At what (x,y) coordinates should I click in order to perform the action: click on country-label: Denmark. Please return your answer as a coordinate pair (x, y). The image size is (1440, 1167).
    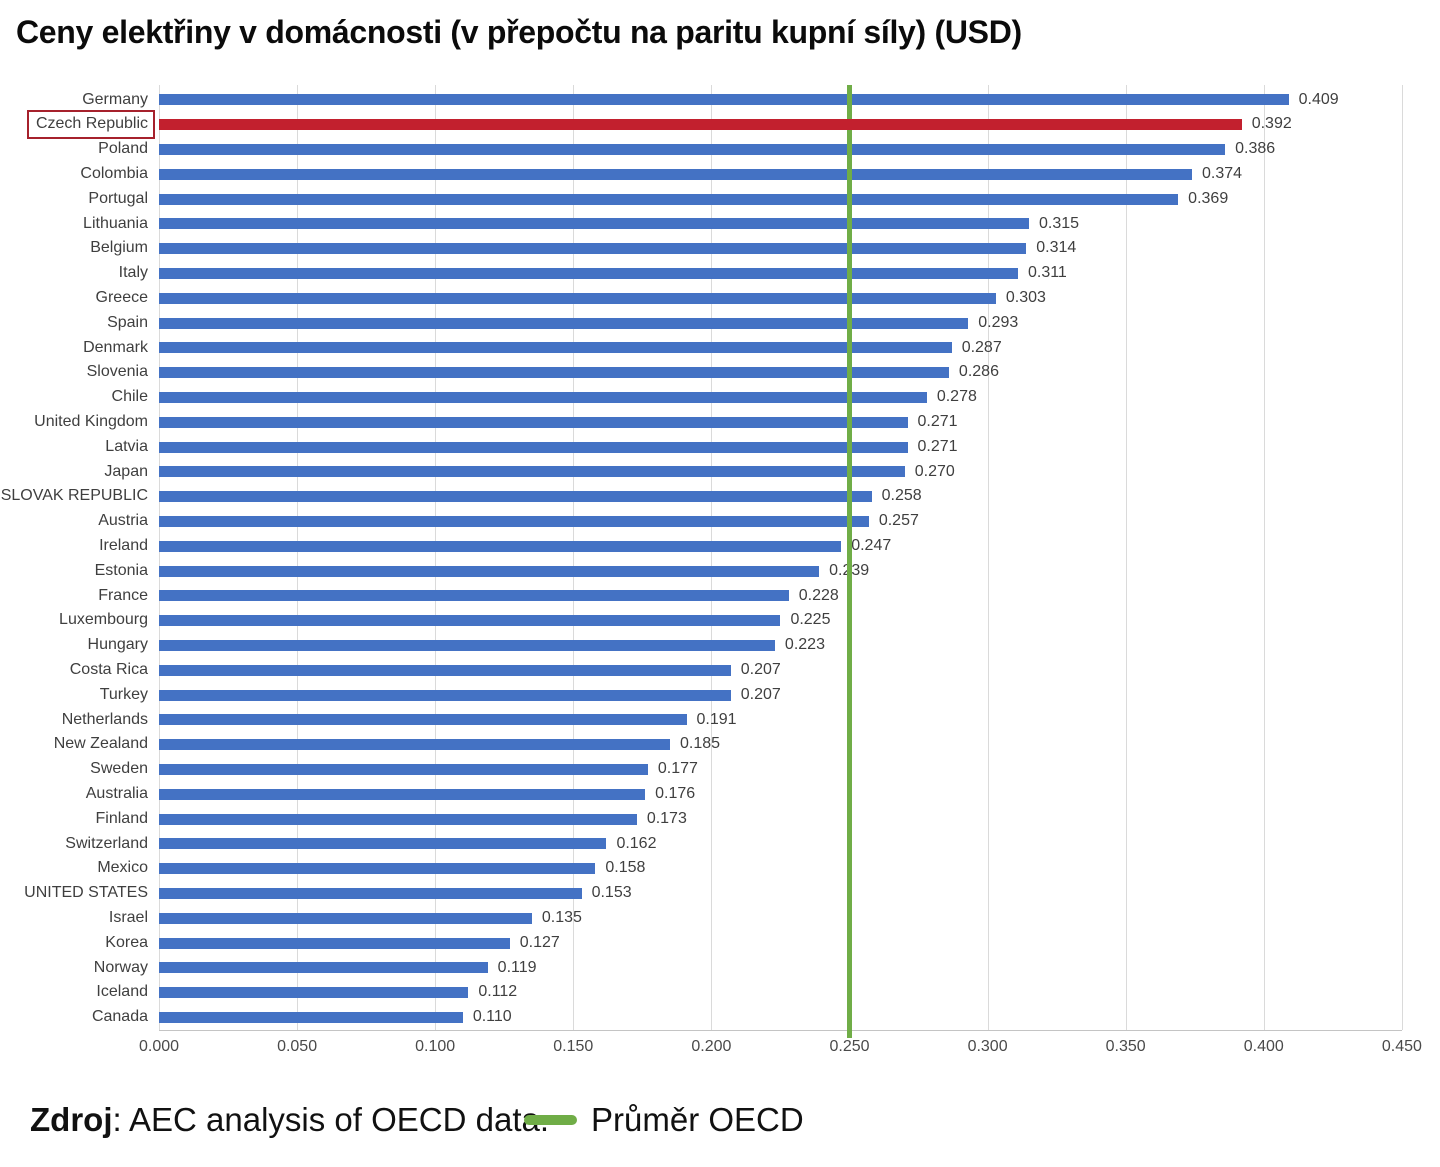
    Looking at the image, I should click on (115, 347).